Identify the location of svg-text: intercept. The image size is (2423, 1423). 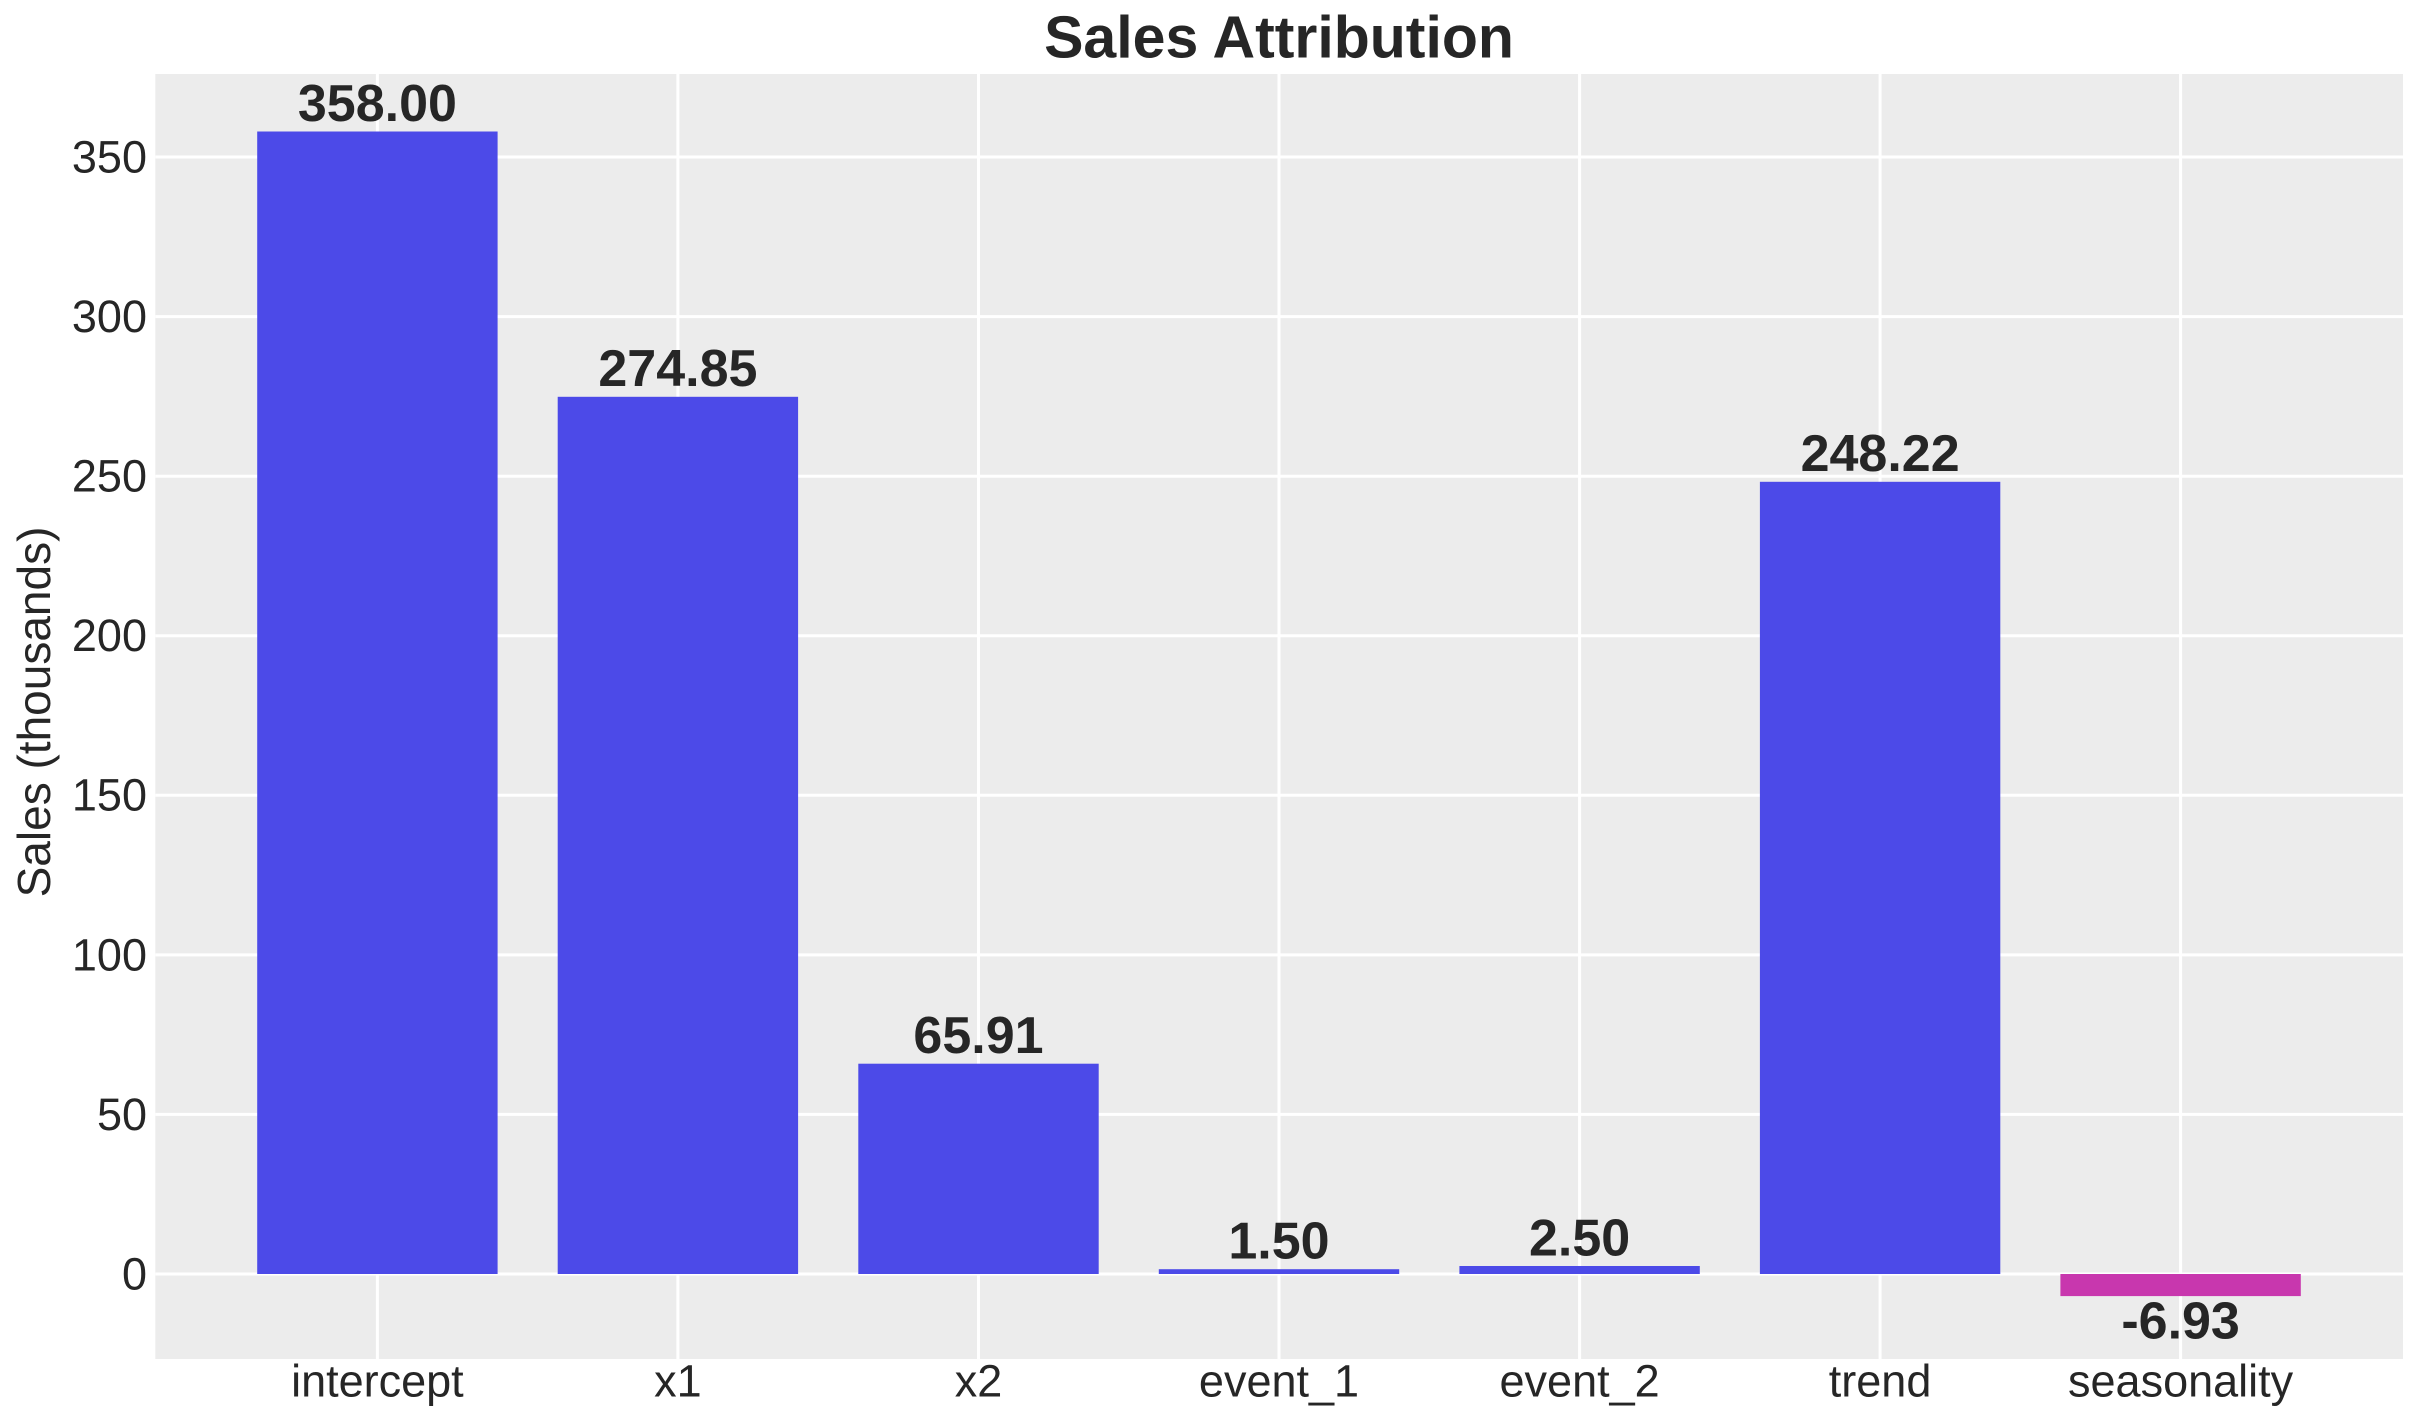
(377, 1381).